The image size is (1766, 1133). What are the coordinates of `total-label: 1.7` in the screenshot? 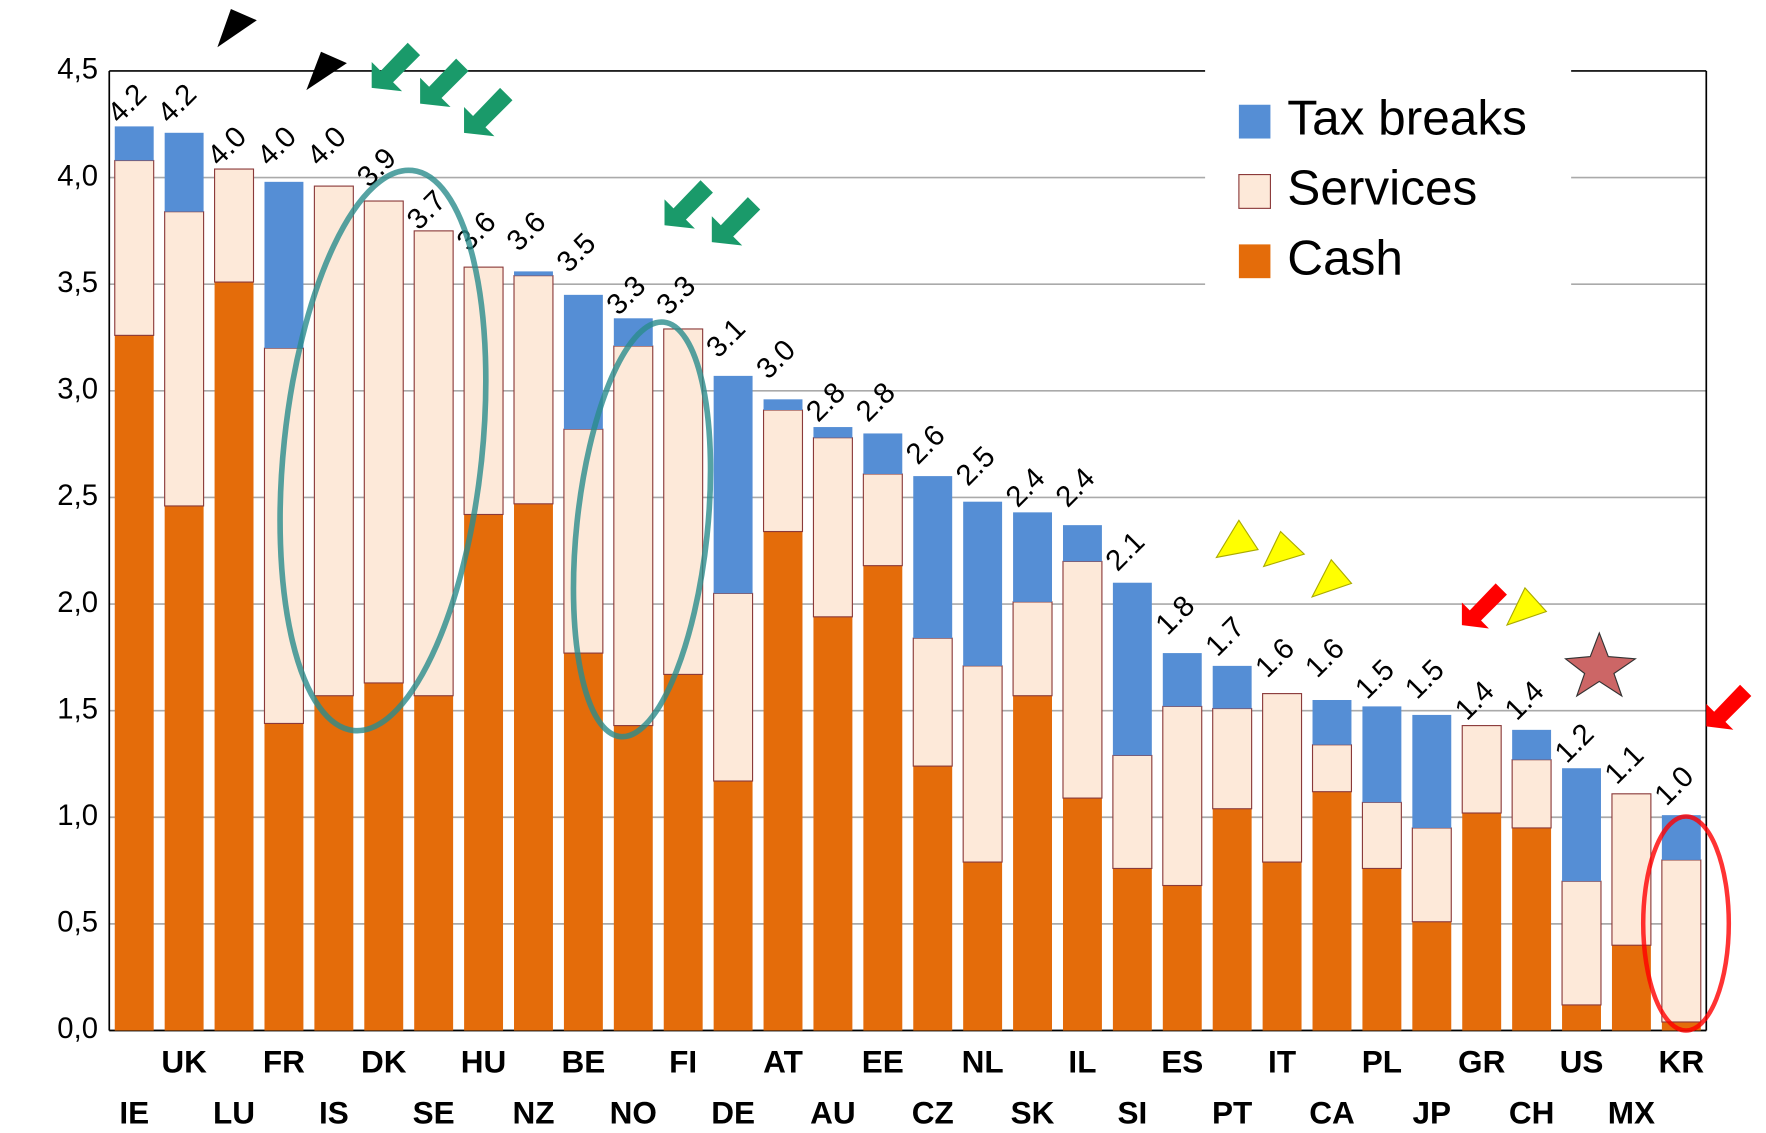 It's located at (1225, 637).